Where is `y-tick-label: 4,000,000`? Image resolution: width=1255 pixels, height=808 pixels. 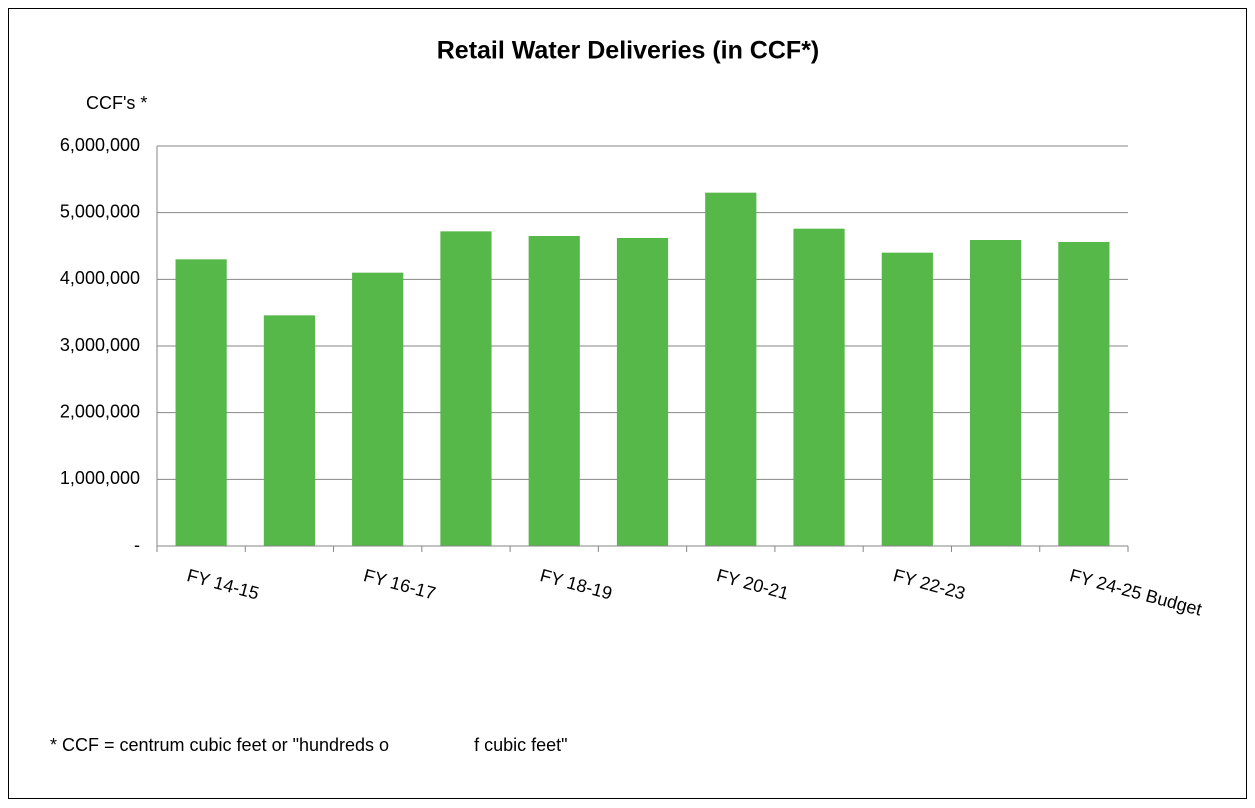
y-tick-label: 4,000,000 is located at coordinates (100, 278).